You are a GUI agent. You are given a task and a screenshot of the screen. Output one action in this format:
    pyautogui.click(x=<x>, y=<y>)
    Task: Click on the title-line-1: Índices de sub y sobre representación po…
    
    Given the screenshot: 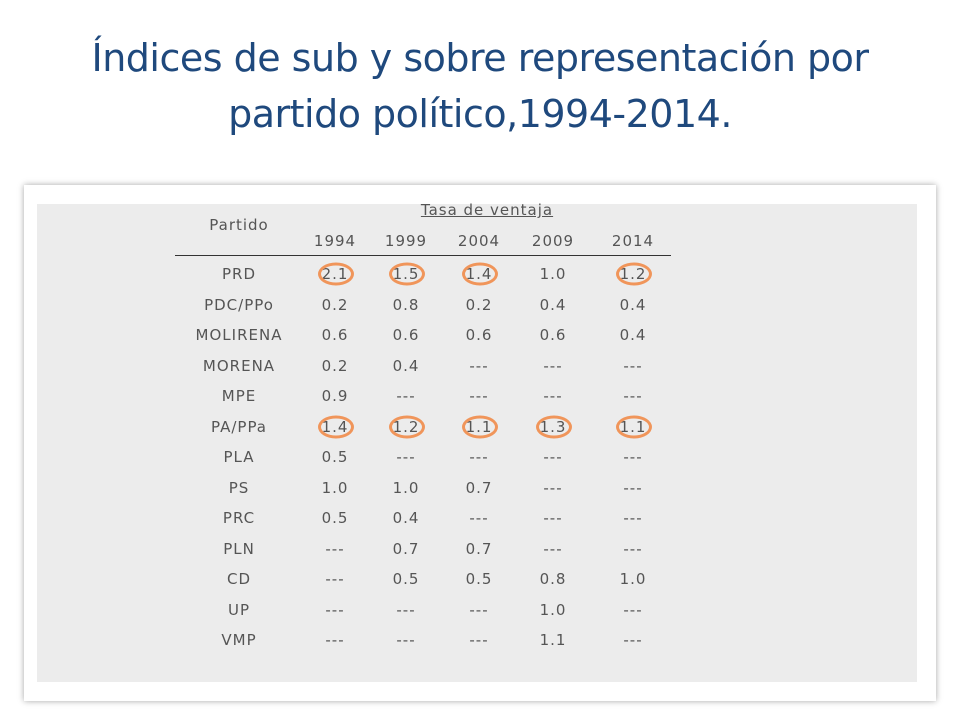 What is the action you would take?
    pyautogui.click(x=480, y=58)
    